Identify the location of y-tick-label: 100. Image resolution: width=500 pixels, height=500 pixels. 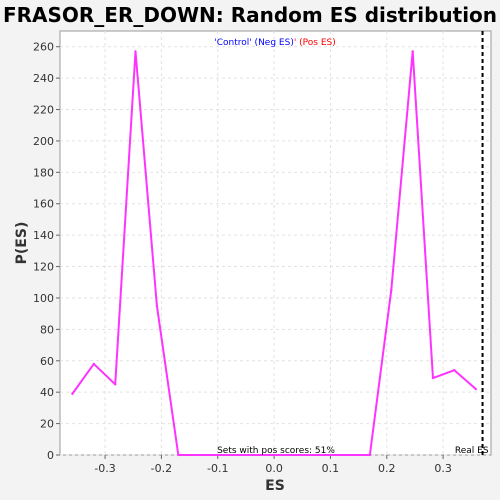
(43, 298).